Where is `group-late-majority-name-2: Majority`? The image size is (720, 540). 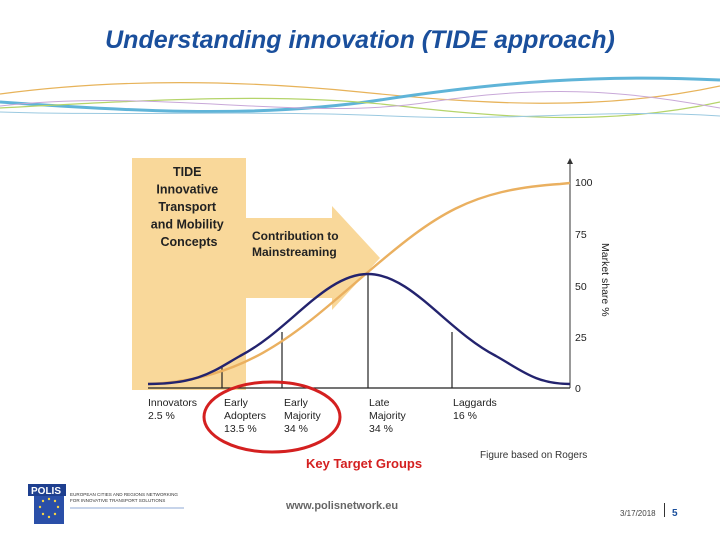
group-late-majority-name-2: Majority is located at coordinates (388, 416).